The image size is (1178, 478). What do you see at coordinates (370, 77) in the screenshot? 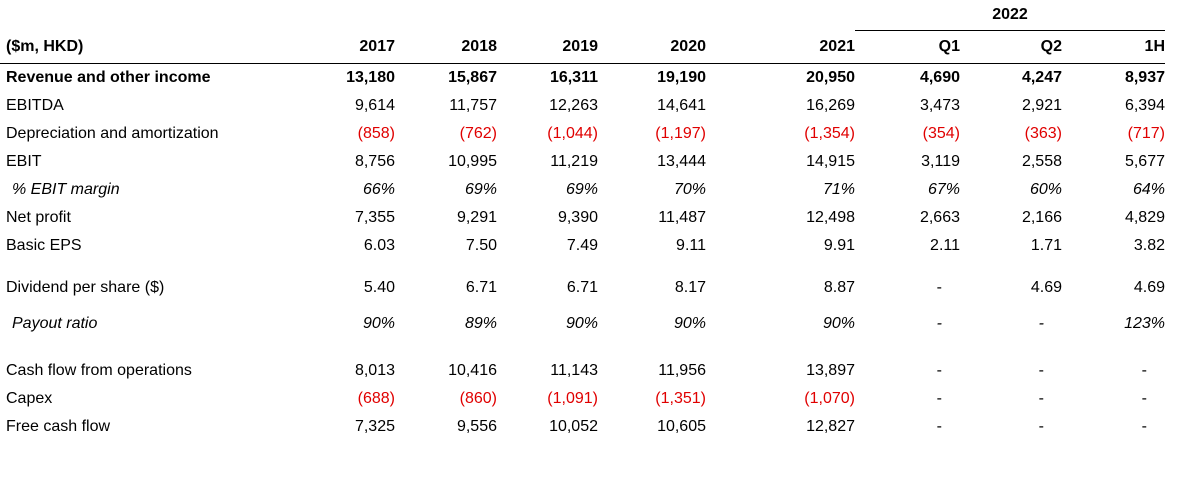
I see `cell-value: 13,180` at bounding box center [370, 77].